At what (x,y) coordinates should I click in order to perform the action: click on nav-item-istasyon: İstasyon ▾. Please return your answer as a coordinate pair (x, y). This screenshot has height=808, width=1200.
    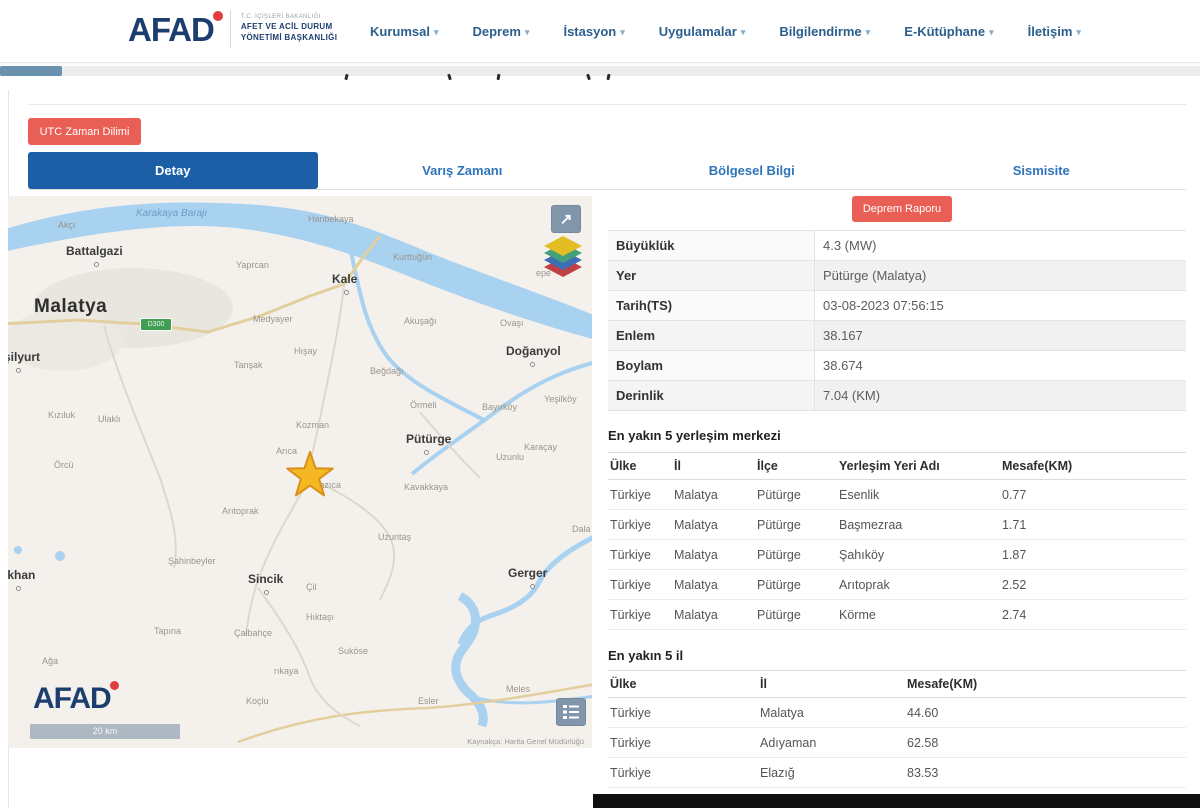
    Looking at the image, I should click on (594, 31).